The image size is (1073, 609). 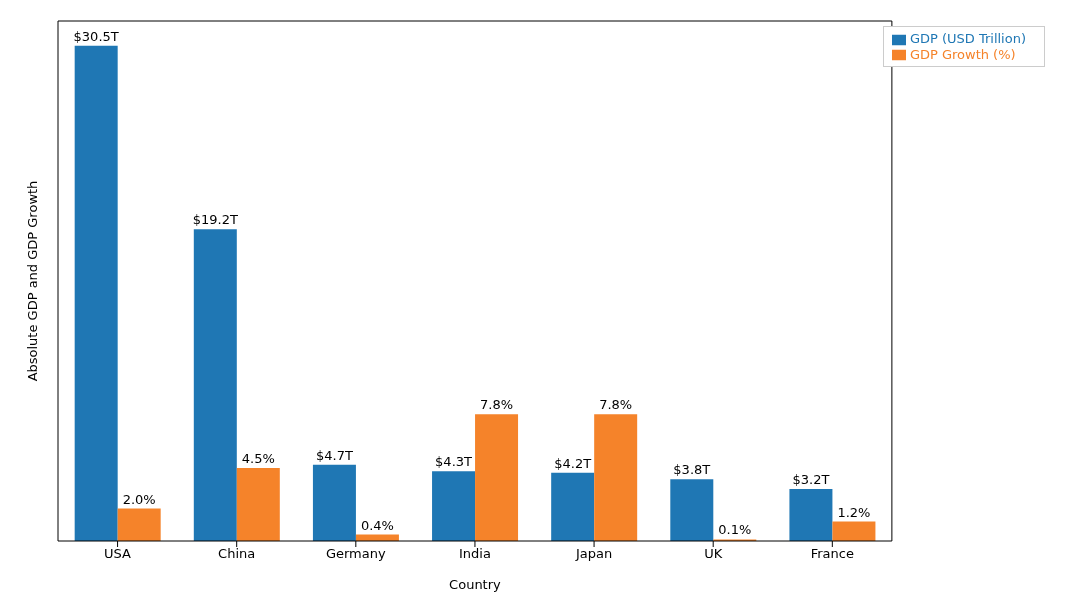 I want to click on data-label: 1.2%, so click(x=854, y=512).